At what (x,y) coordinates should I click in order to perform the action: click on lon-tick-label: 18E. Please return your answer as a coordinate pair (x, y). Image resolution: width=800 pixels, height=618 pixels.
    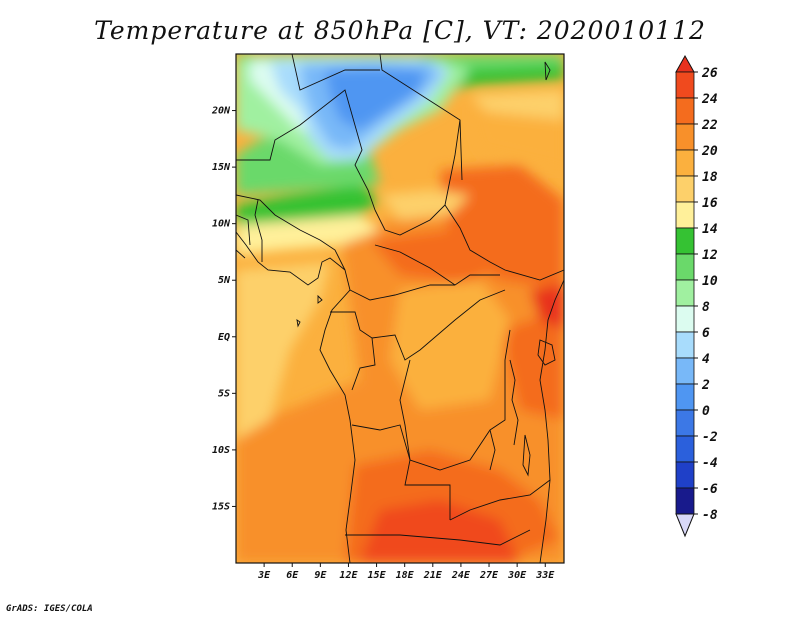
    Looking at the image, I should click on (405, 575).